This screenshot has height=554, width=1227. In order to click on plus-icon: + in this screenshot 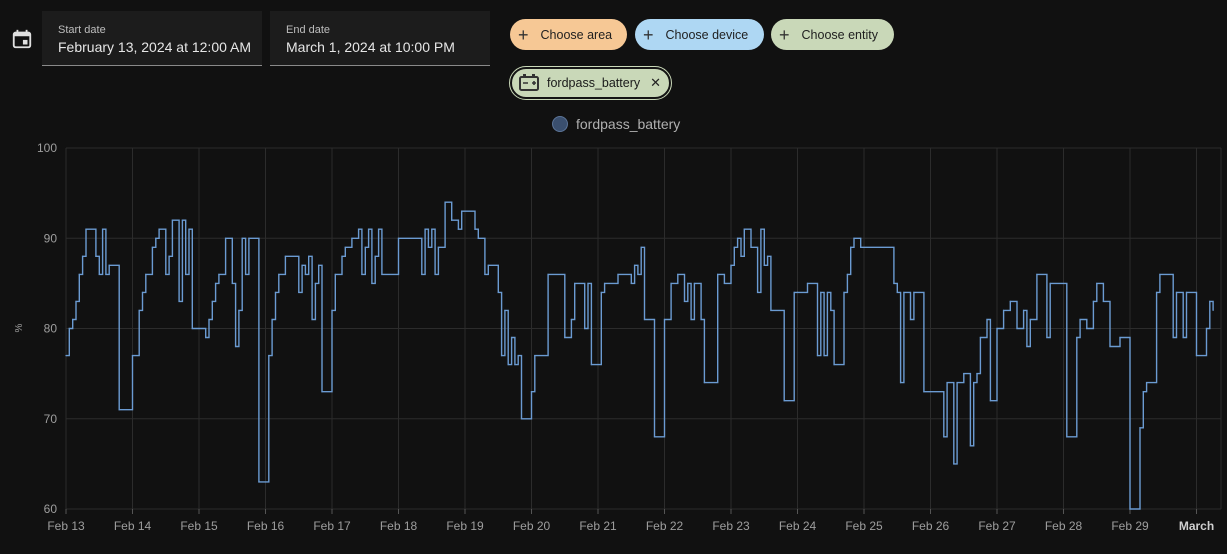, I will do `click(784, 34)`.